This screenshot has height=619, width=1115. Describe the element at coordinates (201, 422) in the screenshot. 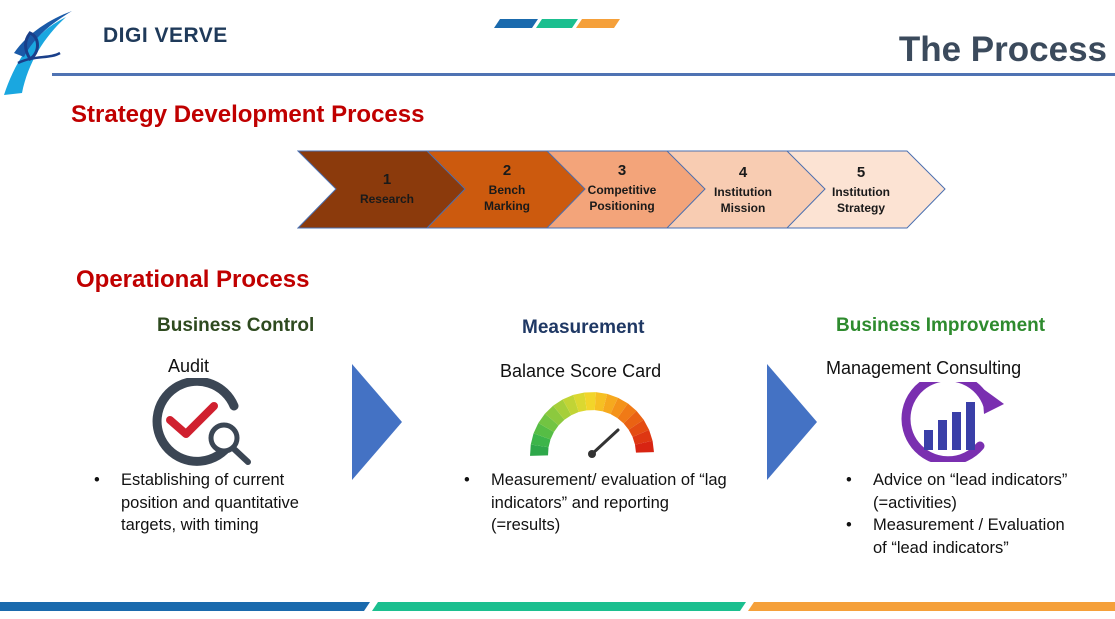

I see `audit-magnifier-check-icon` at that location.